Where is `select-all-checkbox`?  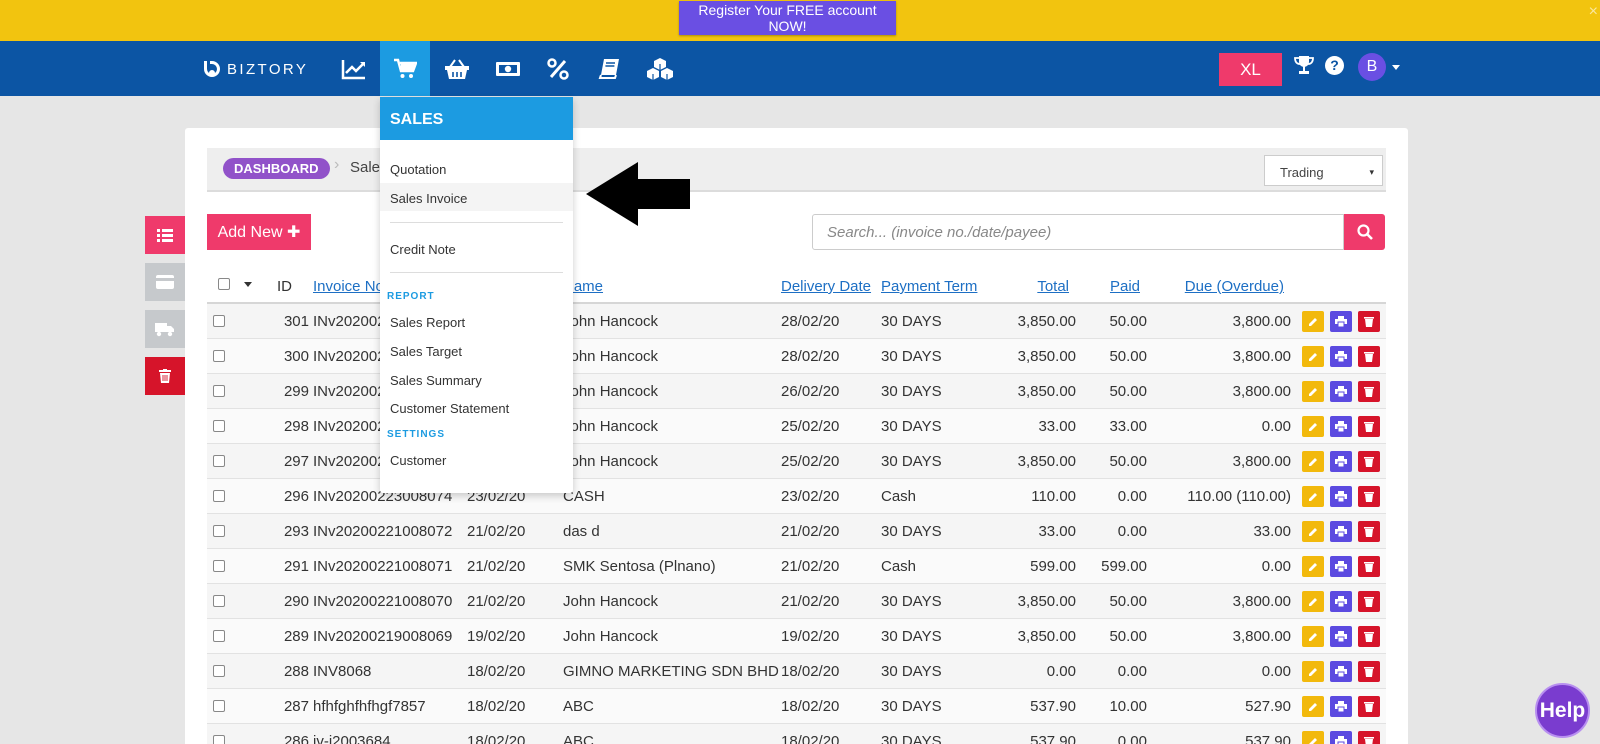
select-all-checkbox is located at coordinates (224, 284).